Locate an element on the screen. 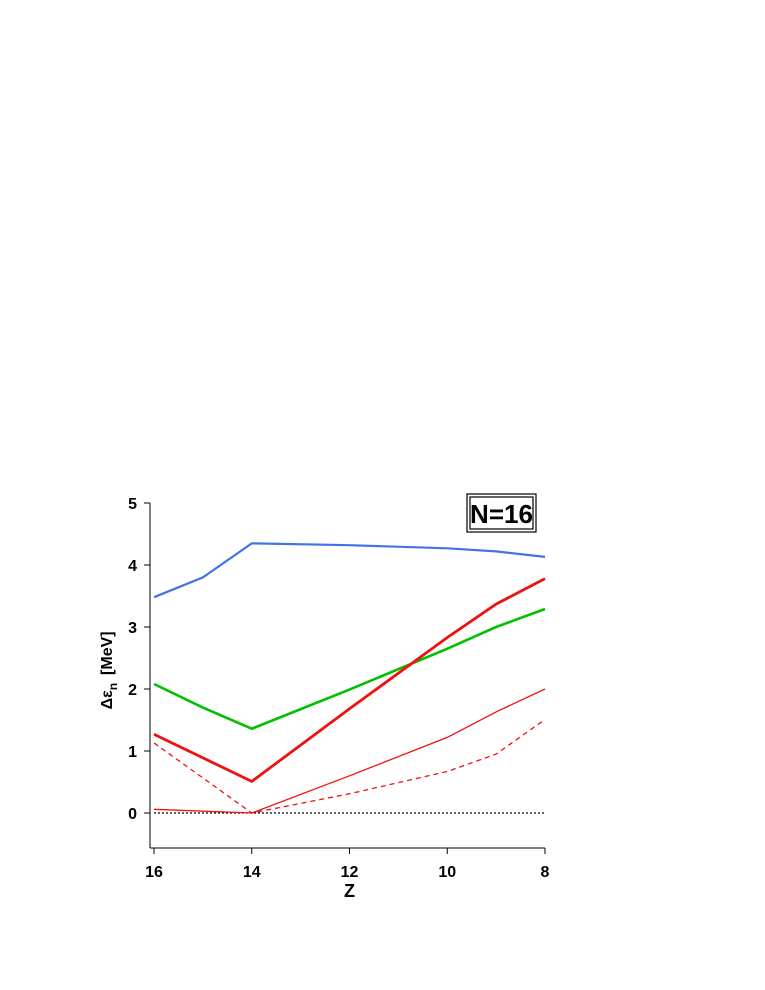 Image resolution: width=765 pixels, height=990 pixels. x-tick-label: 8 is located at coordinates (545, 872).